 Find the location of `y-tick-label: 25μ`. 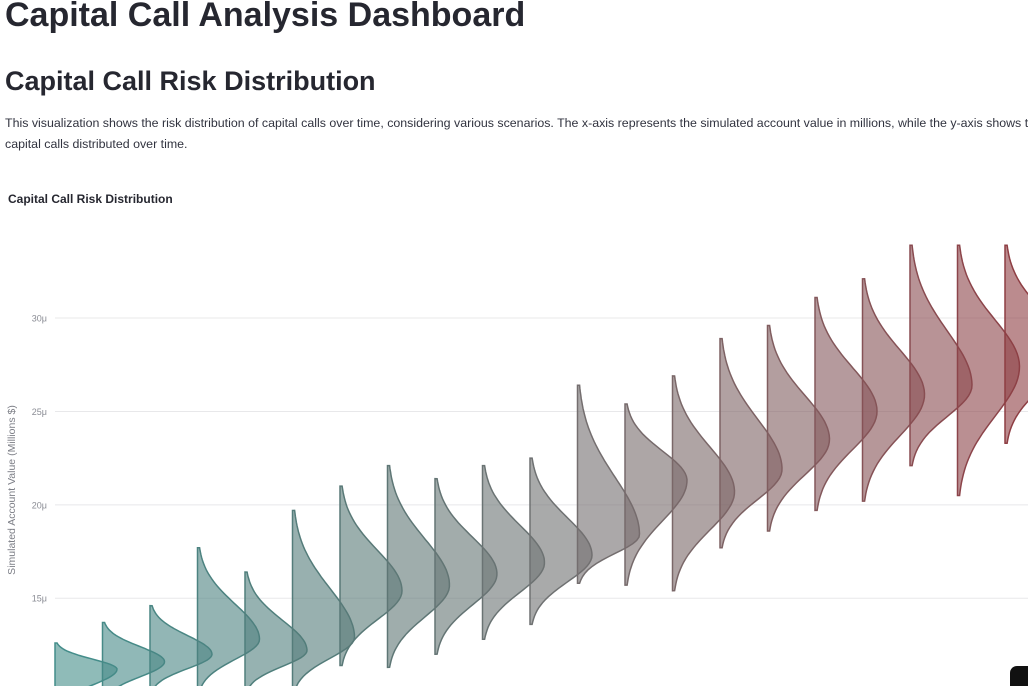

y-tick-label: 25μ is located at coordinates (39, 412).